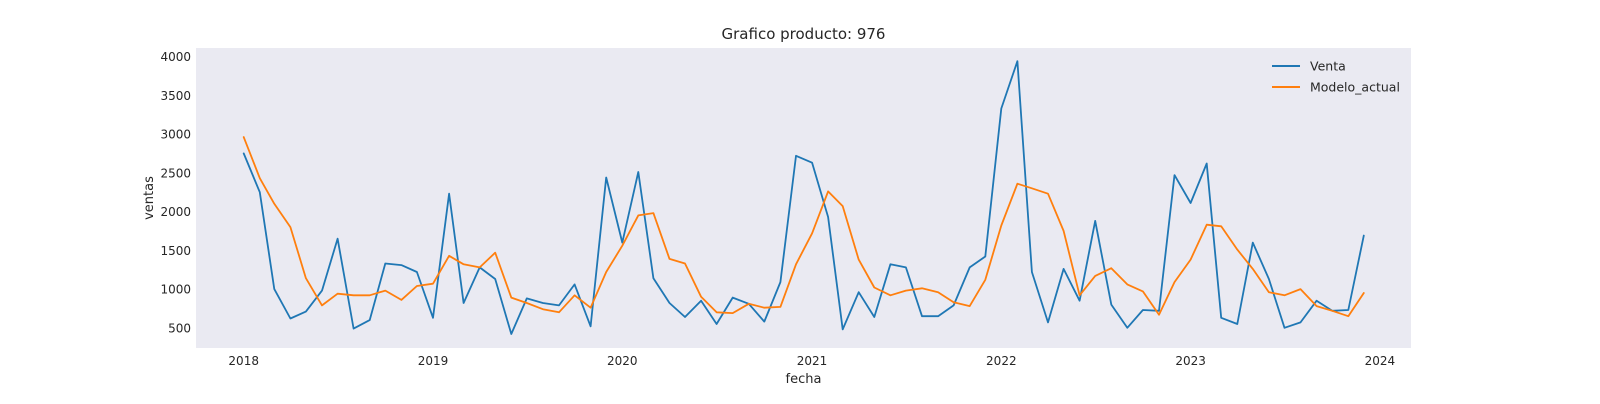 The width and height of the screenshot is (1600, 404). I want to click on y-tick-label: 3000, so click(175, 135).